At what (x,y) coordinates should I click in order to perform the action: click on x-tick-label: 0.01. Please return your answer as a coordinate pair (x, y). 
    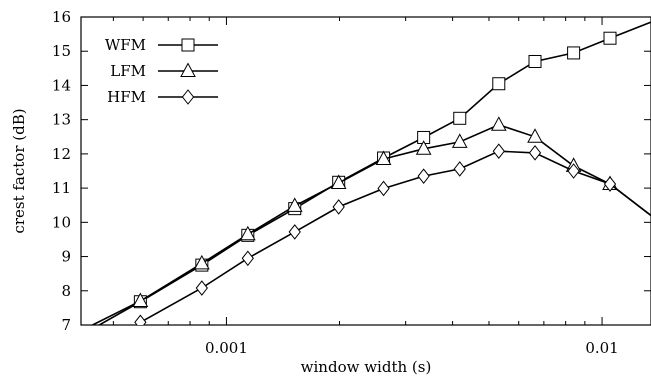
    Looking at the image, I should click on (601, 348).